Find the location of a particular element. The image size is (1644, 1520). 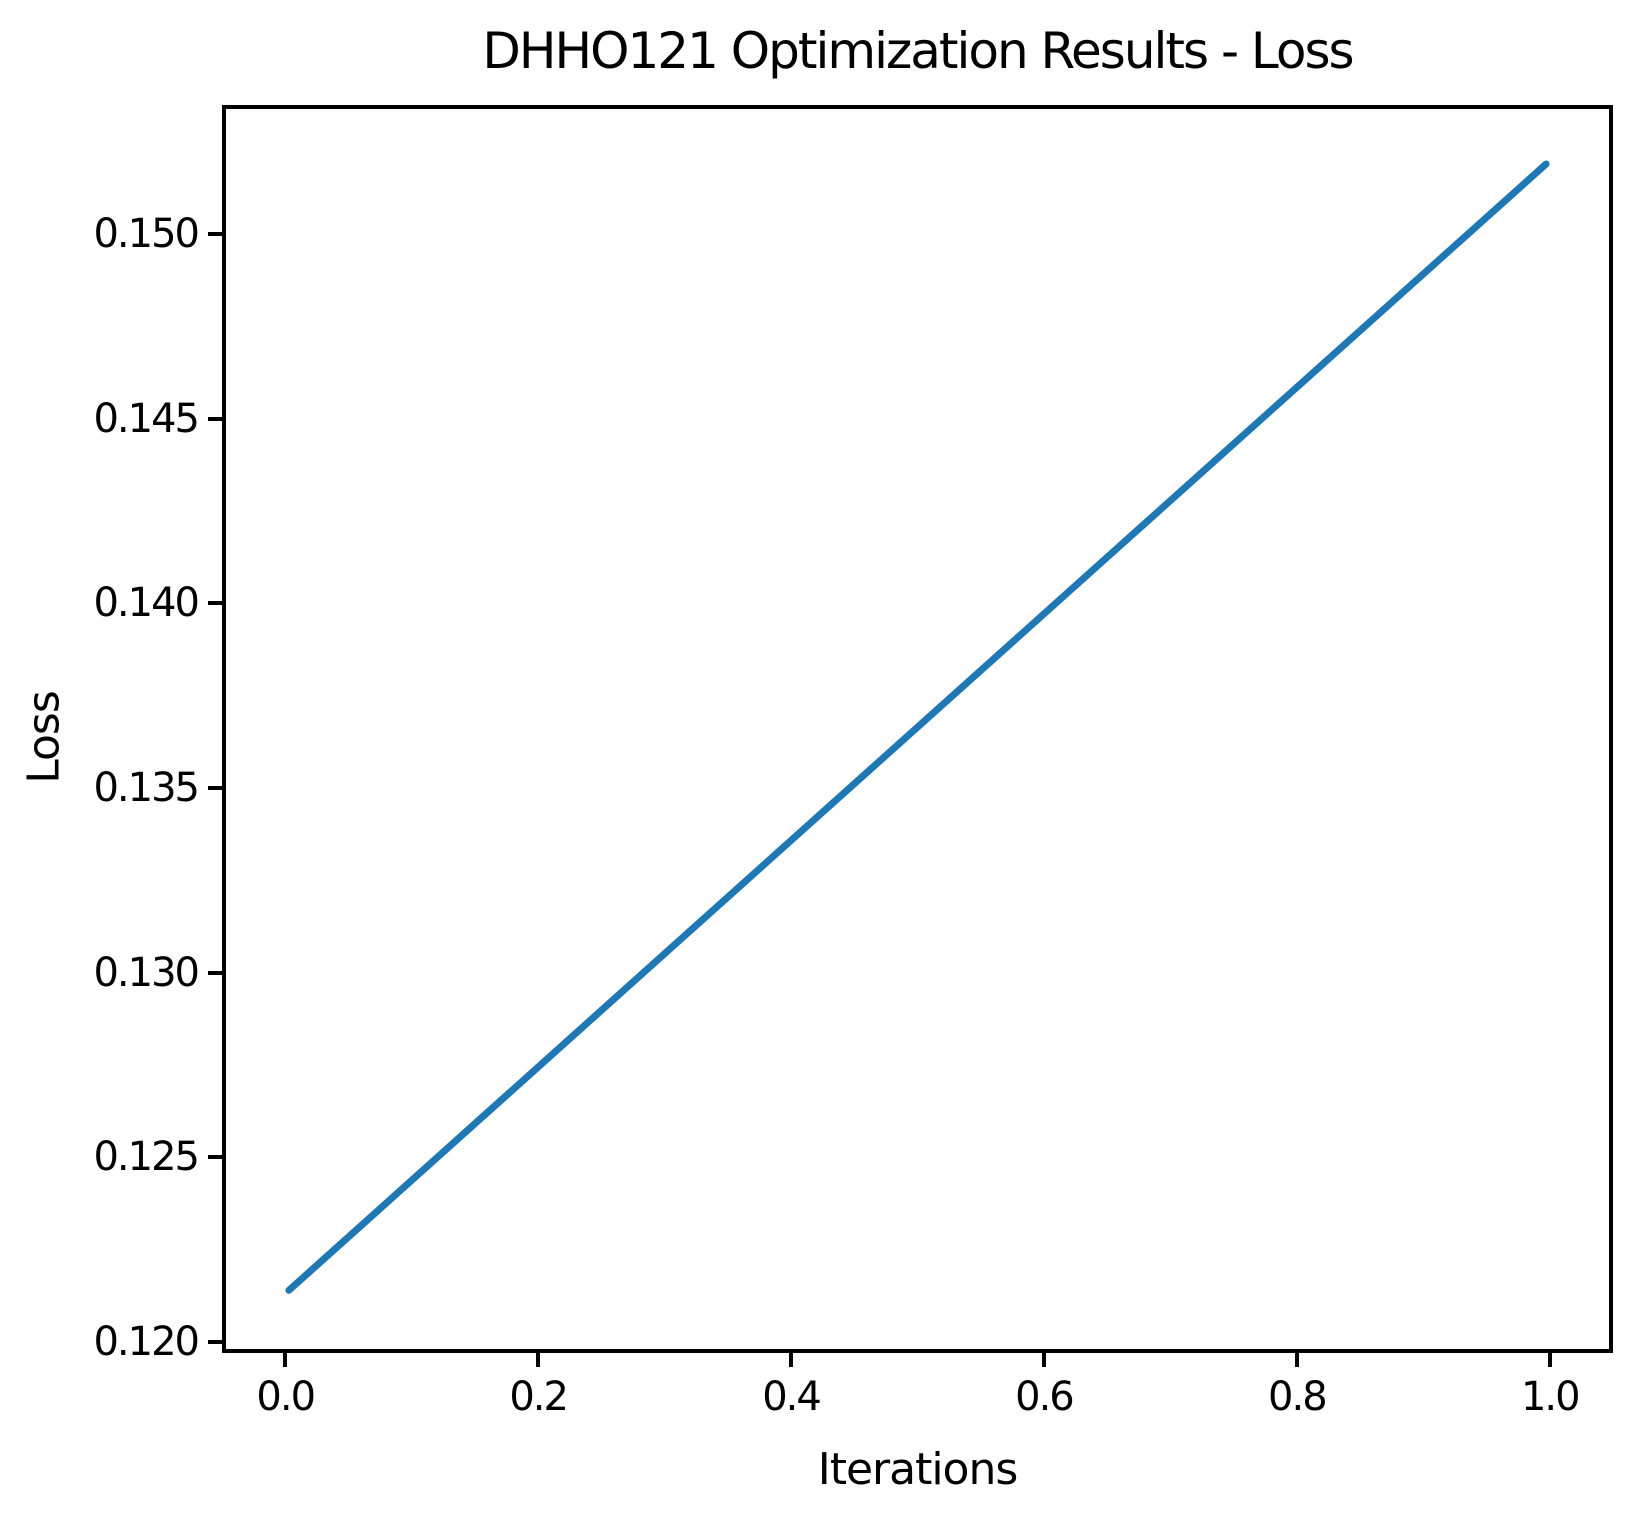

x-axis-label: Iterations is located at coordinates (918, 1469).